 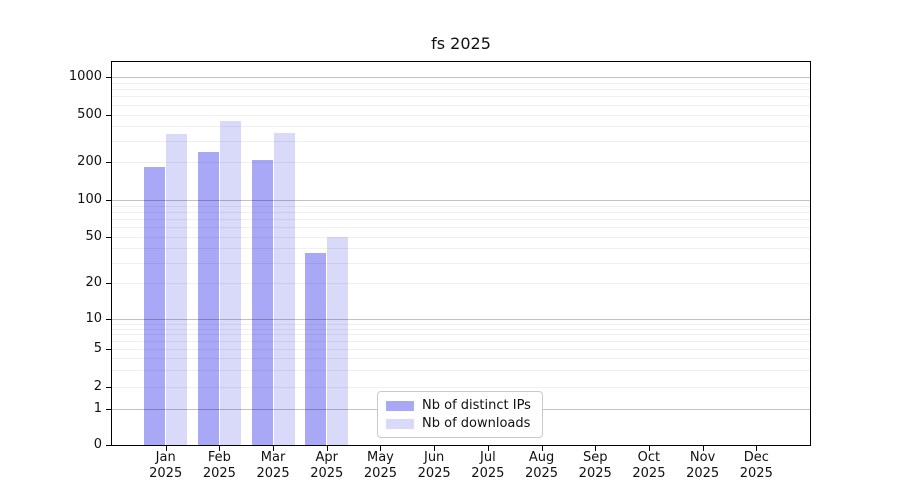 I want to click on x-tick-label: Dec 2025, so click(x=756, y=465).